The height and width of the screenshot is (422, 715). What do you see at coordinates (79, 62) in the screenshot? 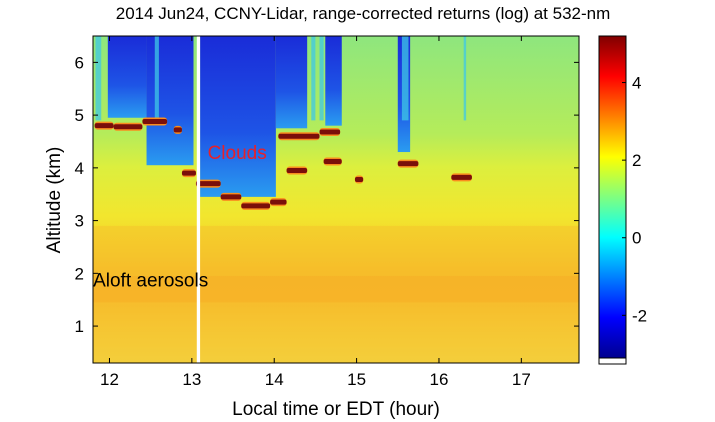
I see `y-tick-label: 6` at bounding box center [79, 62].